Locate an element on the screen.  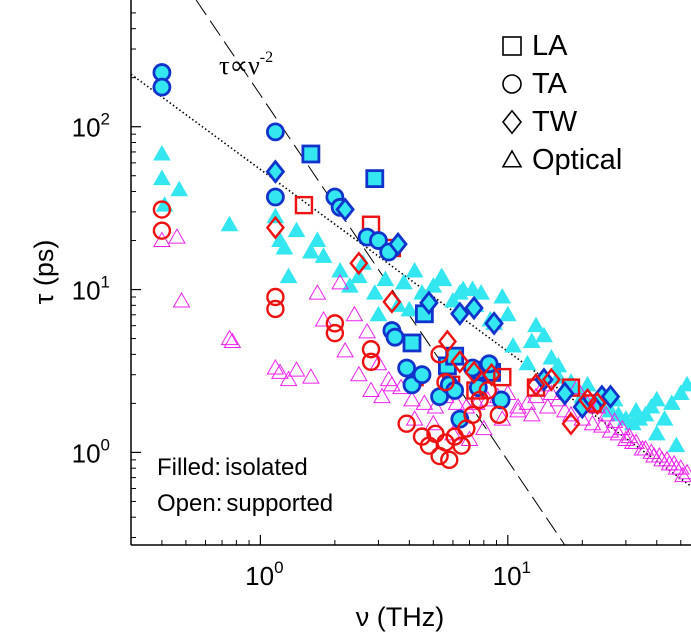
x-tick-label: 101 is located at coordinates (512, 574).